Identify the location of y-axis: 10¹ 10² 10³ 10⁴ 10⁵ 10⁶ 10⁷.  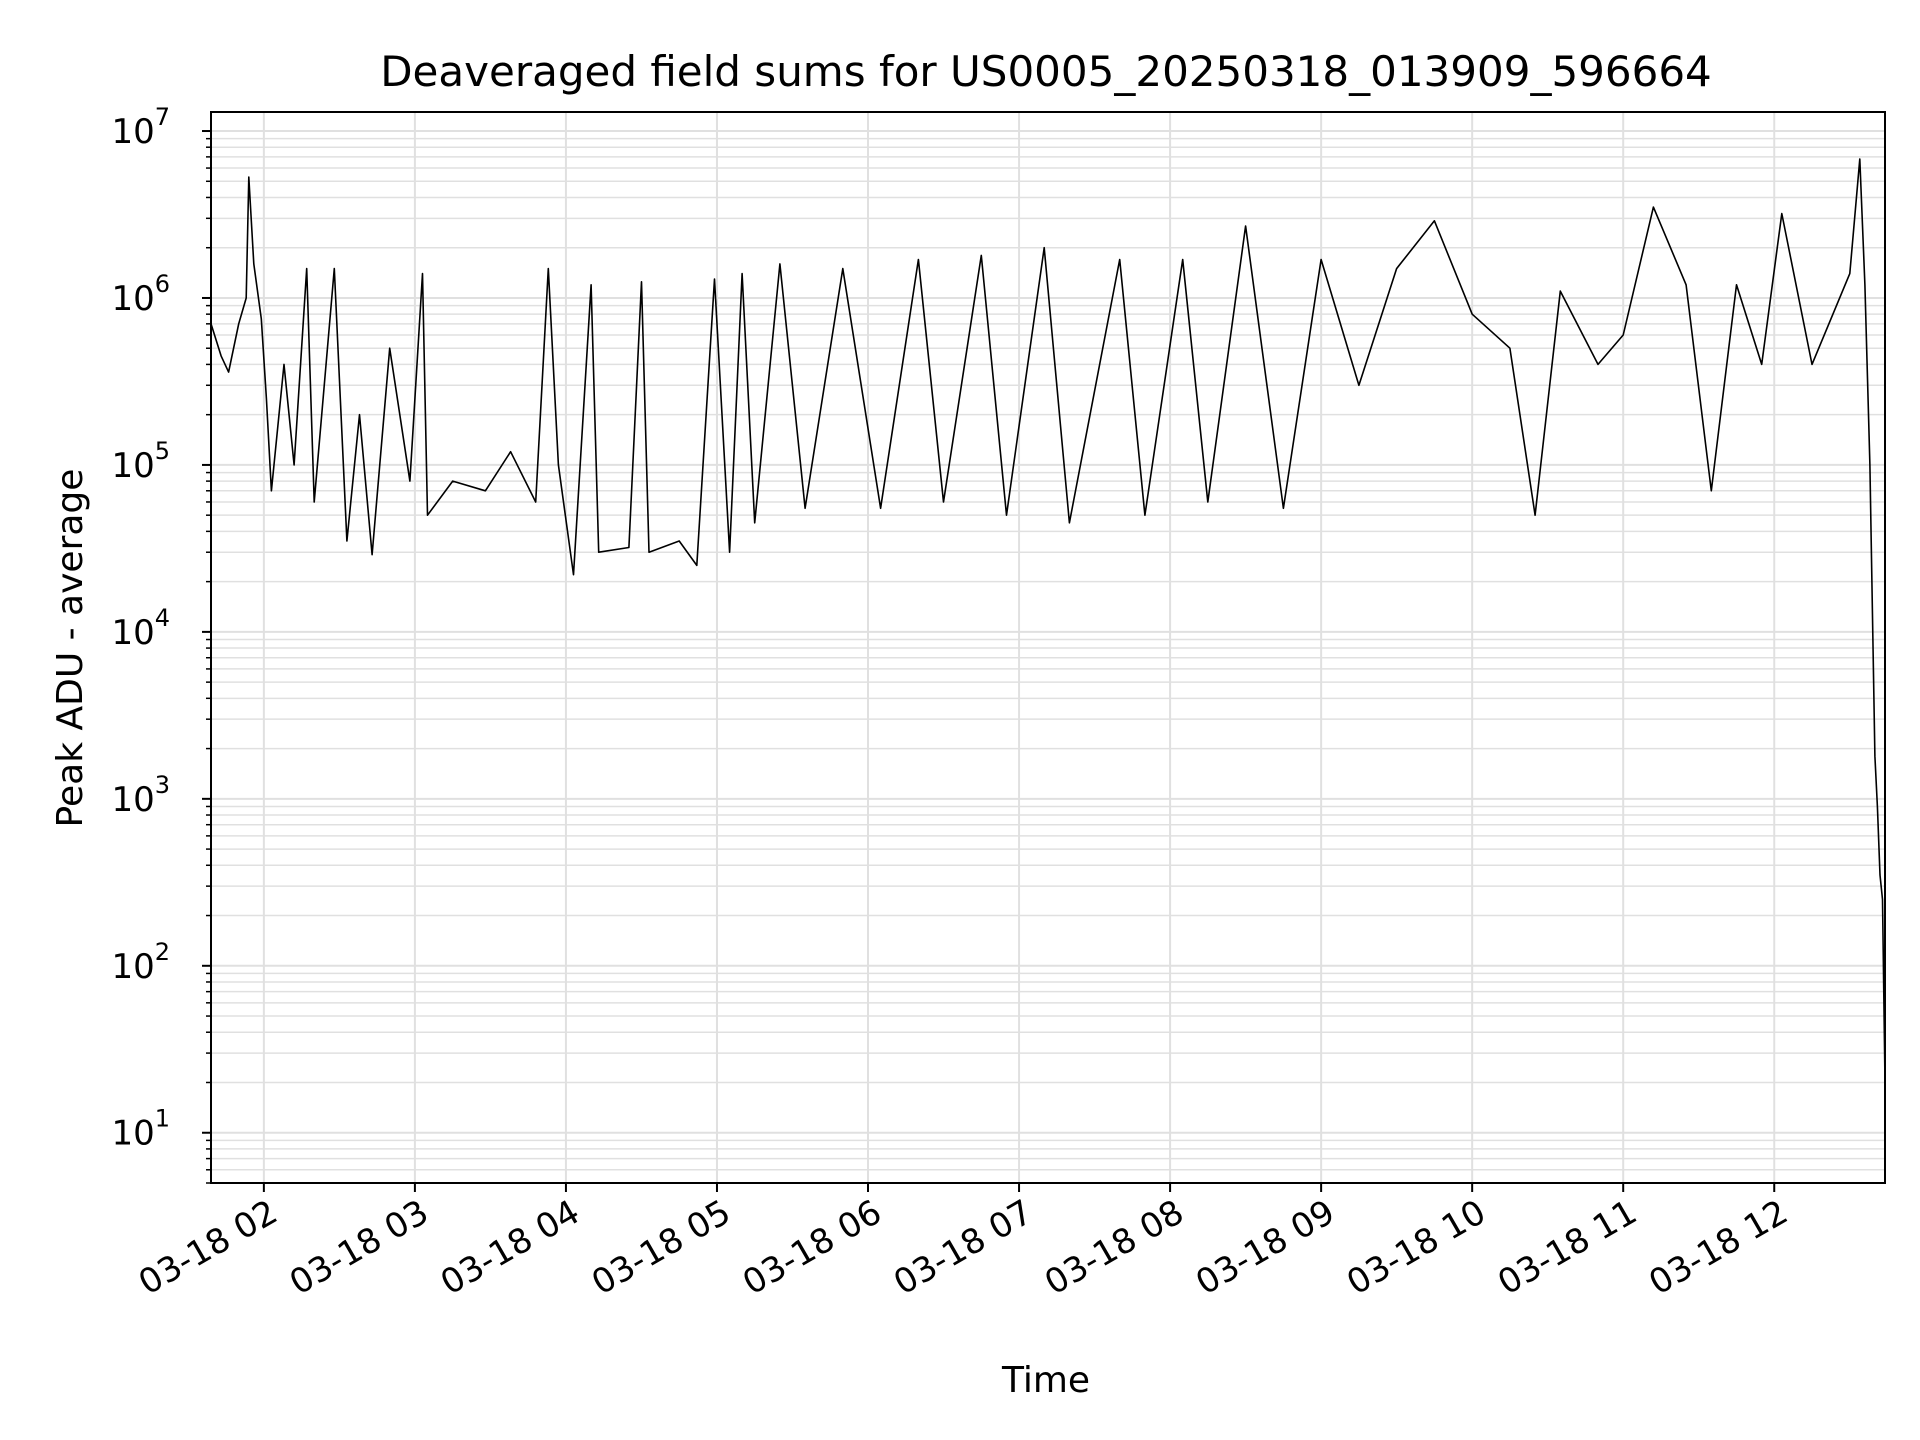
(161, 643).